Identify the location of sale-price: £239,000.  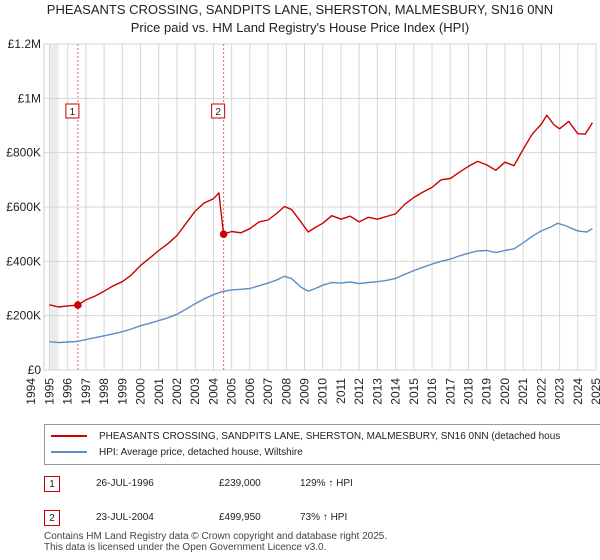
(240, 483).